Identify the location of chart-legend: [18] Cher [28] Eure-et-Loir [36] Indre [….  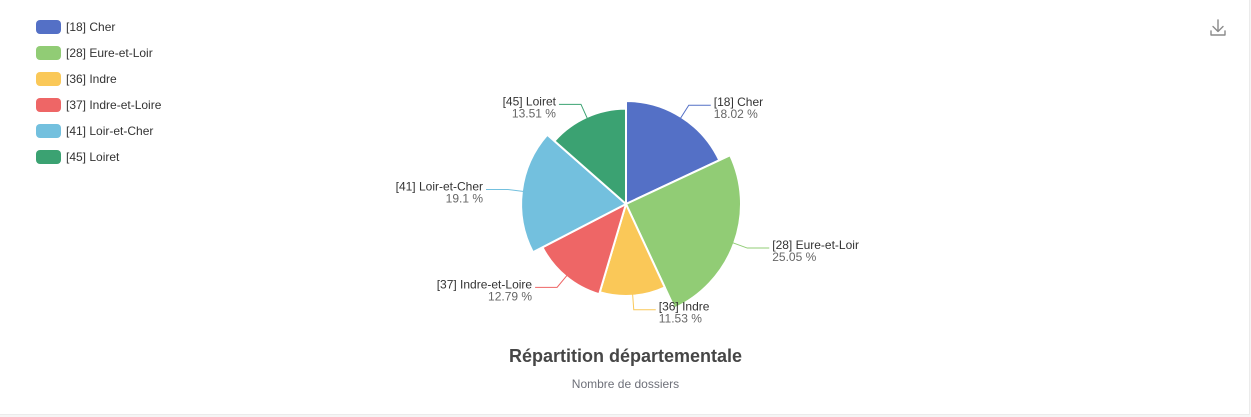
(98, 92).